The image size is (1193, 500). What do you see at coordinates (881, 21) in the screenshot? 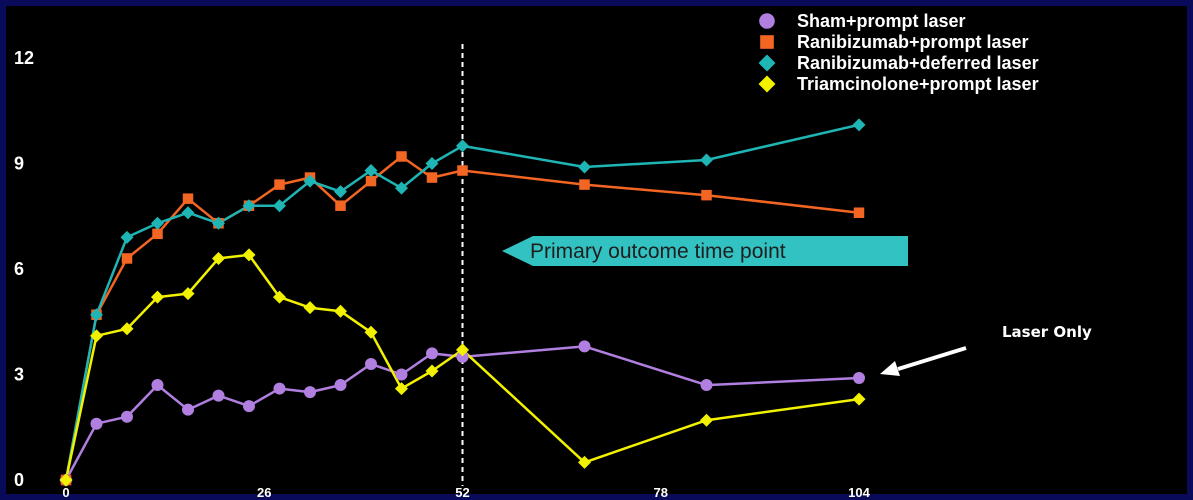
I see `legend-label: Sham+prompt laser` at bounding box center [881, 21].